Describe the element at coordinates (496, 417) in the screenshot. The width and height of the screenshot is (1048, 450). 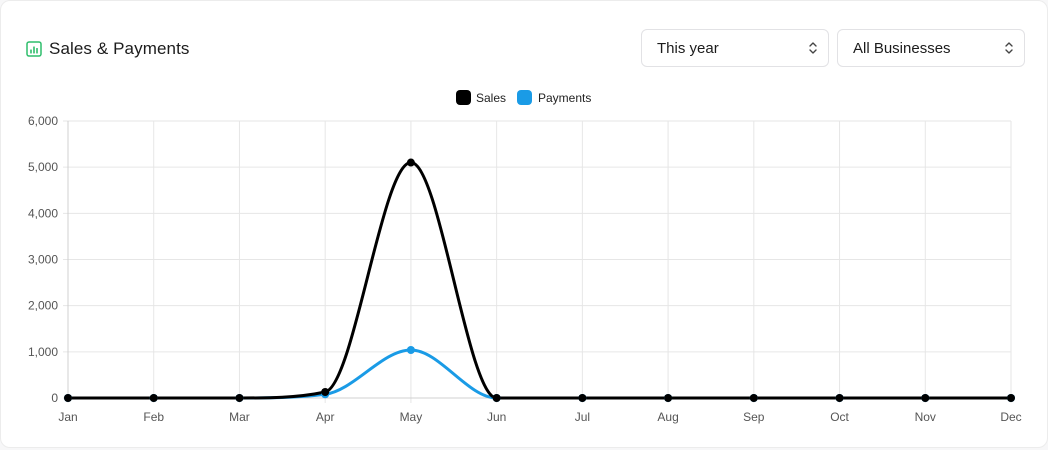
I see `x-tick-label: Jun` at that location.